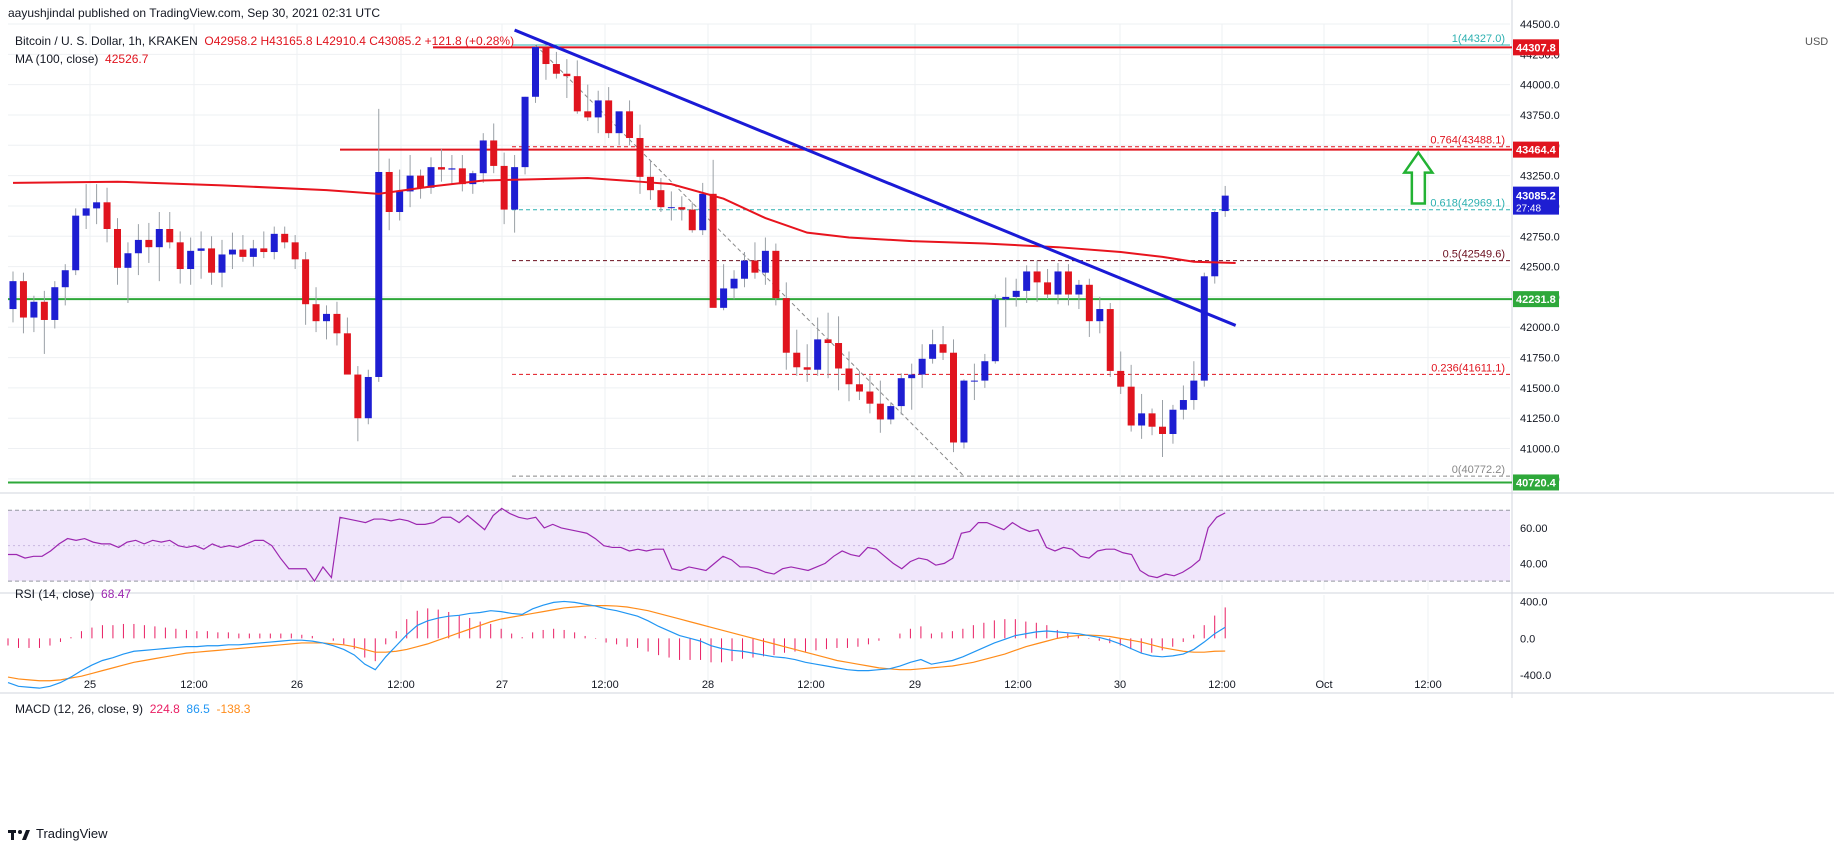  Describe the element at coordinates (1474, 255) in the screenshot. I see `fib-level-label: 0.5(42549.6)` at that location.